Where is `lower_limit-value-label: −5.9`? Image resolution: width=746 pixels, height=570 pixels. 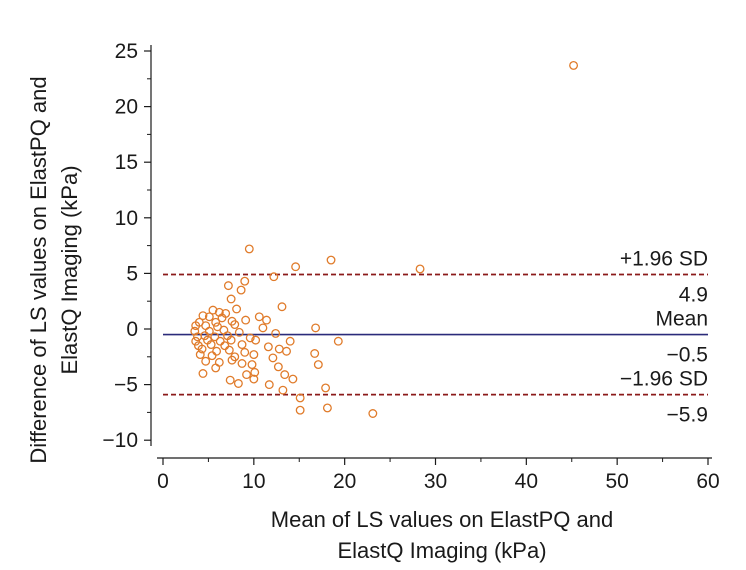
lower_limit-value-label: −5.9 is located at coordinates (687, 415).